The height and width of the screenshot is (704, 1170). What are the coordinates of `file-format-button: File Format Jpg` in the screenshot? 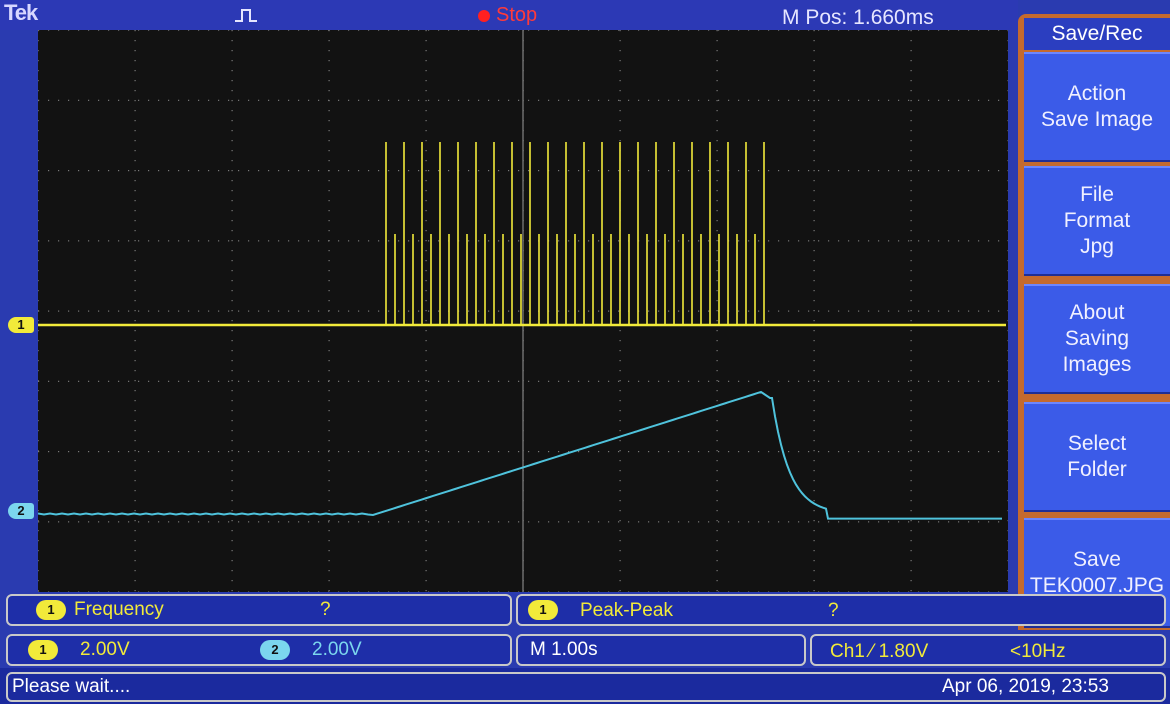 It's located at (1097, 221).